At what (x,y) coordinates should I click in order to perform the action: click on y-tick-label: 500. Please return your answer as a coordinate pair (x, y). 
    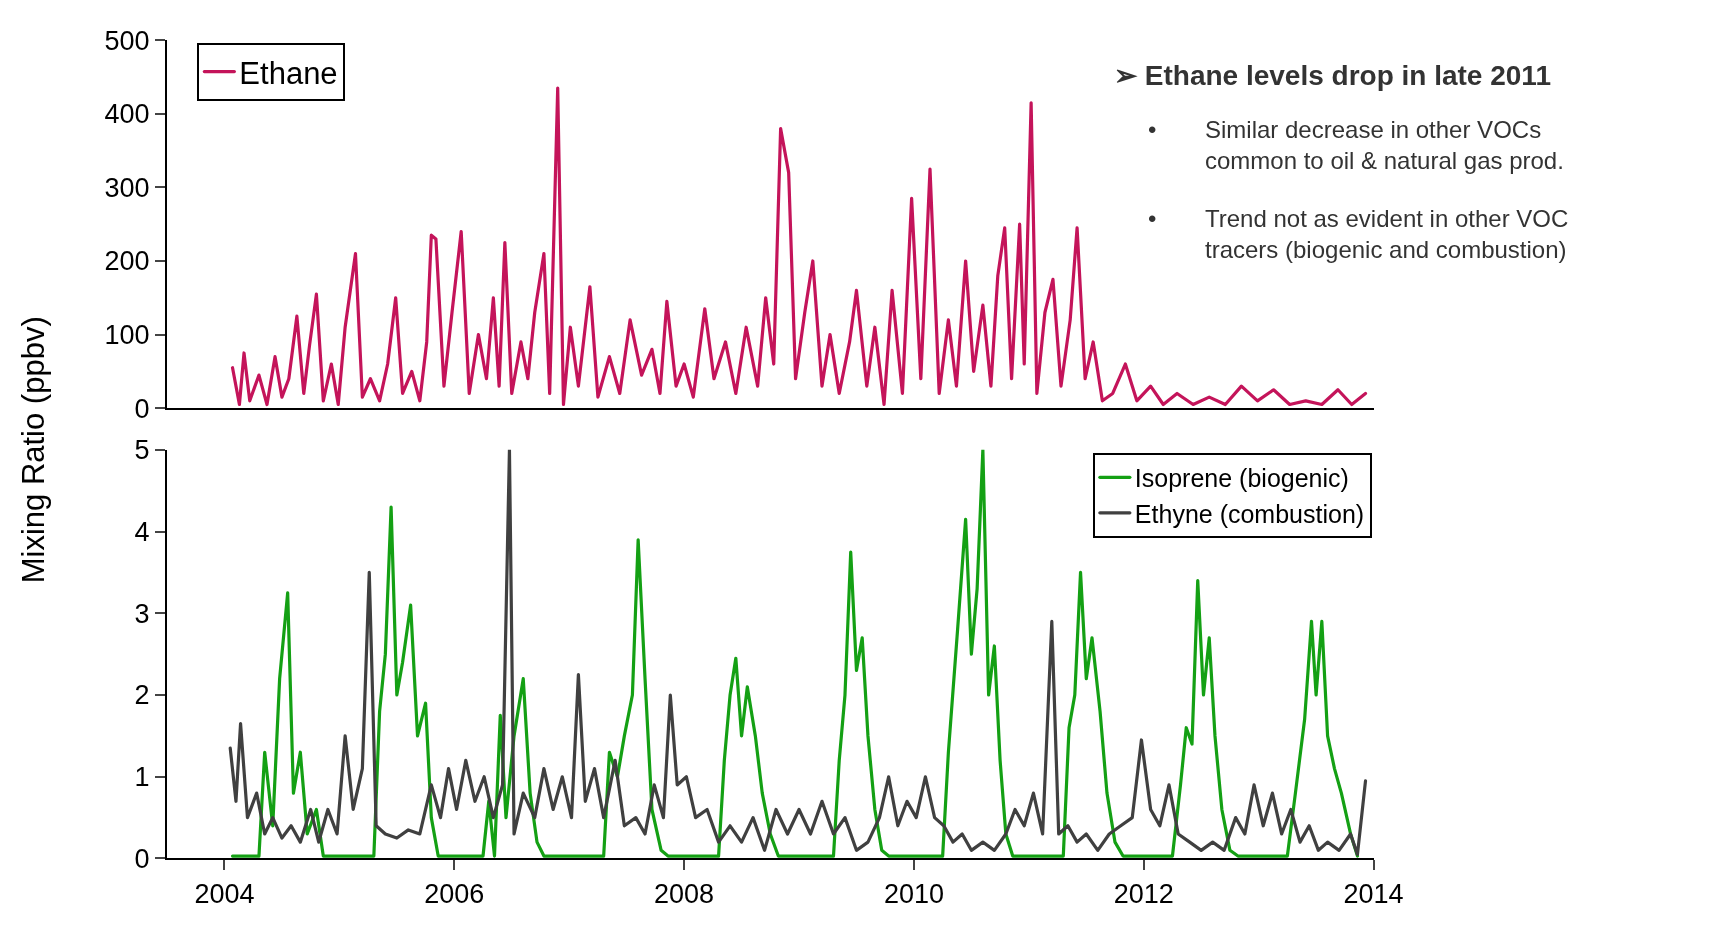
    Looking at the image, I should click on (127, 40).